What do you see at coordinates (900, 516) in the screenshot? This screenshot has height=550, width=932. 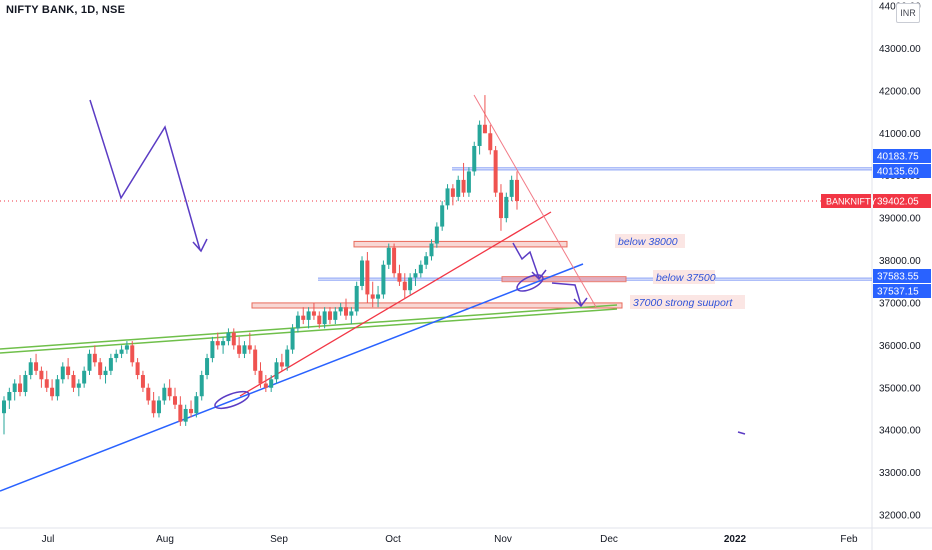 I see `price-axis-label: 32000.00` at bounding box center [900, 516].